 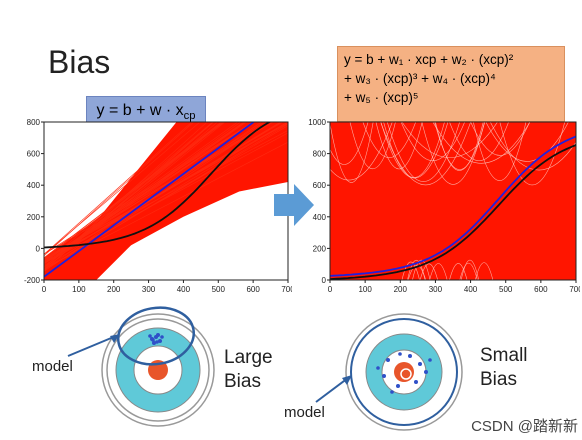 I want to click on model-arrow-right, so click(x=333, y=389).